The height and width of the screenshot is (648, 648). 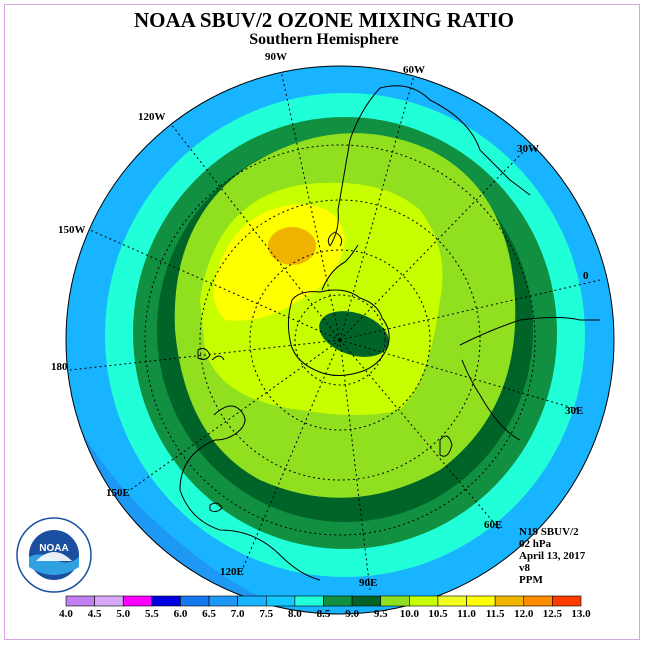 I want to click on info-date: April 13, 2017, so click(x=552, y=556).